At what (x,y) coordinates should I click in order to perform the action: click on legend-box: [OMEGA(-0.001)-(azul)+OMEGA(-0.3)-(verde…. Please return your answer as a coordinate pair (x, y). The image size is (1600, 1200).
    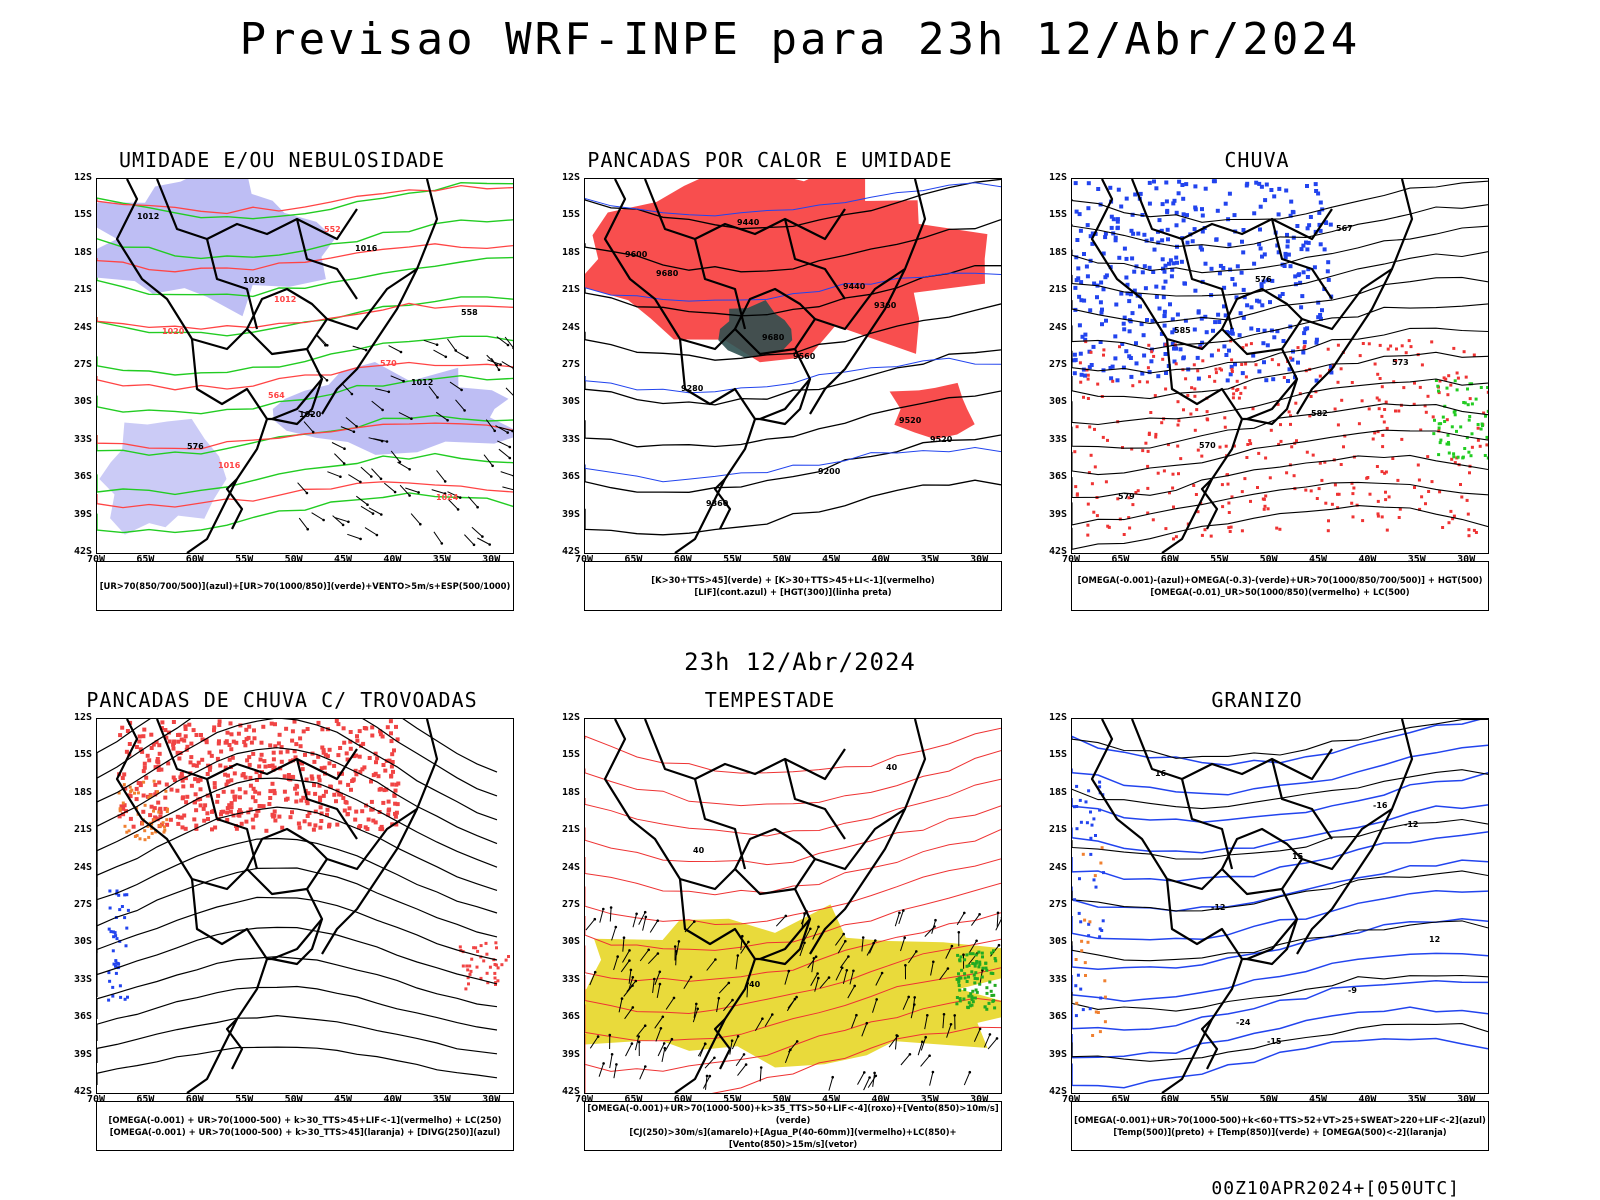
    Looking at the image, I should click on (1280, 586).